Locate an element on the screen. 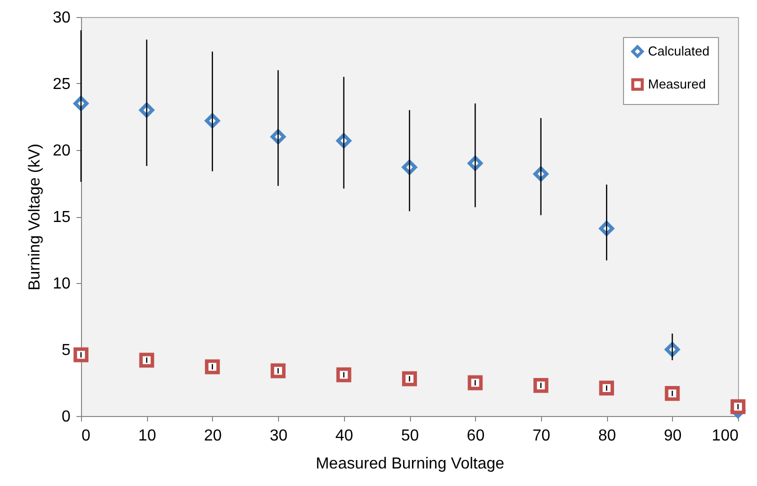 The height and width of the screenshot is (486, 757). x-tick-label: 100 is located at coordinates (725, 436).